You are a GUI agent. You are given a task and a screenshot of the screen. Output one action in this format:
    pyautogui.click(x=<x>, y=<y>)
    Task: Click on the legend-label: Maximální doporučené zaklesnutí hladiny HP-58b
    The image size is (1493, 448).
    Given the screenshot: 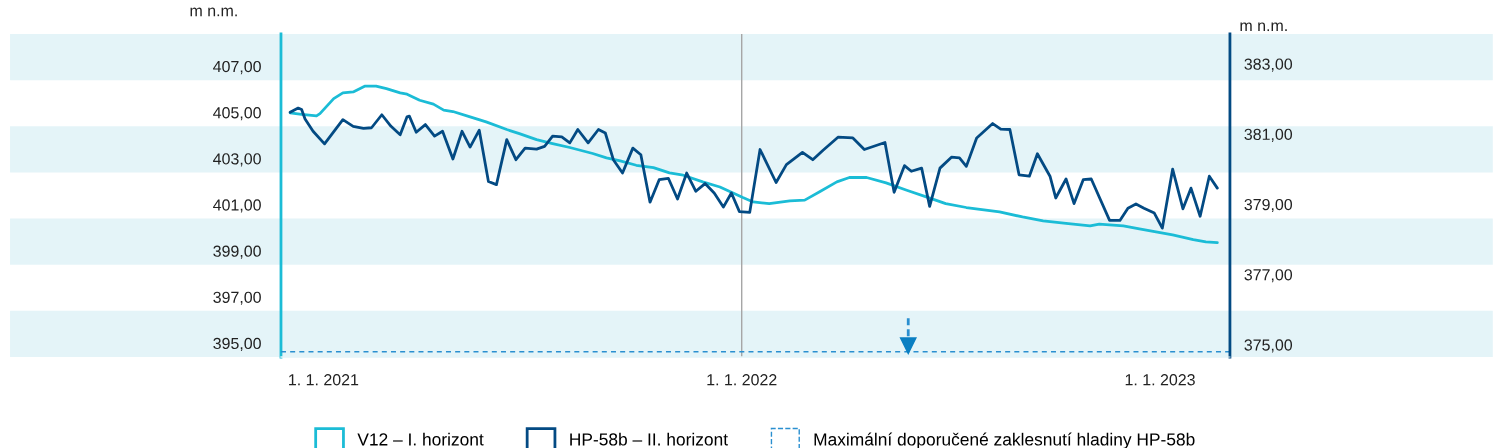 What is the action you would take?
    pyautogui.click(x=1004, y=440)
    